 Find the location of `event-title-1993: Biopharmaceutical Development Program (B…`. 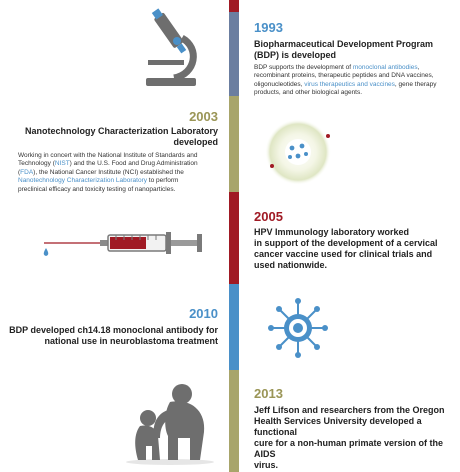

event-title-1993: Biopharmaceutical Development Program (B… is located at coordinates (354, 50).